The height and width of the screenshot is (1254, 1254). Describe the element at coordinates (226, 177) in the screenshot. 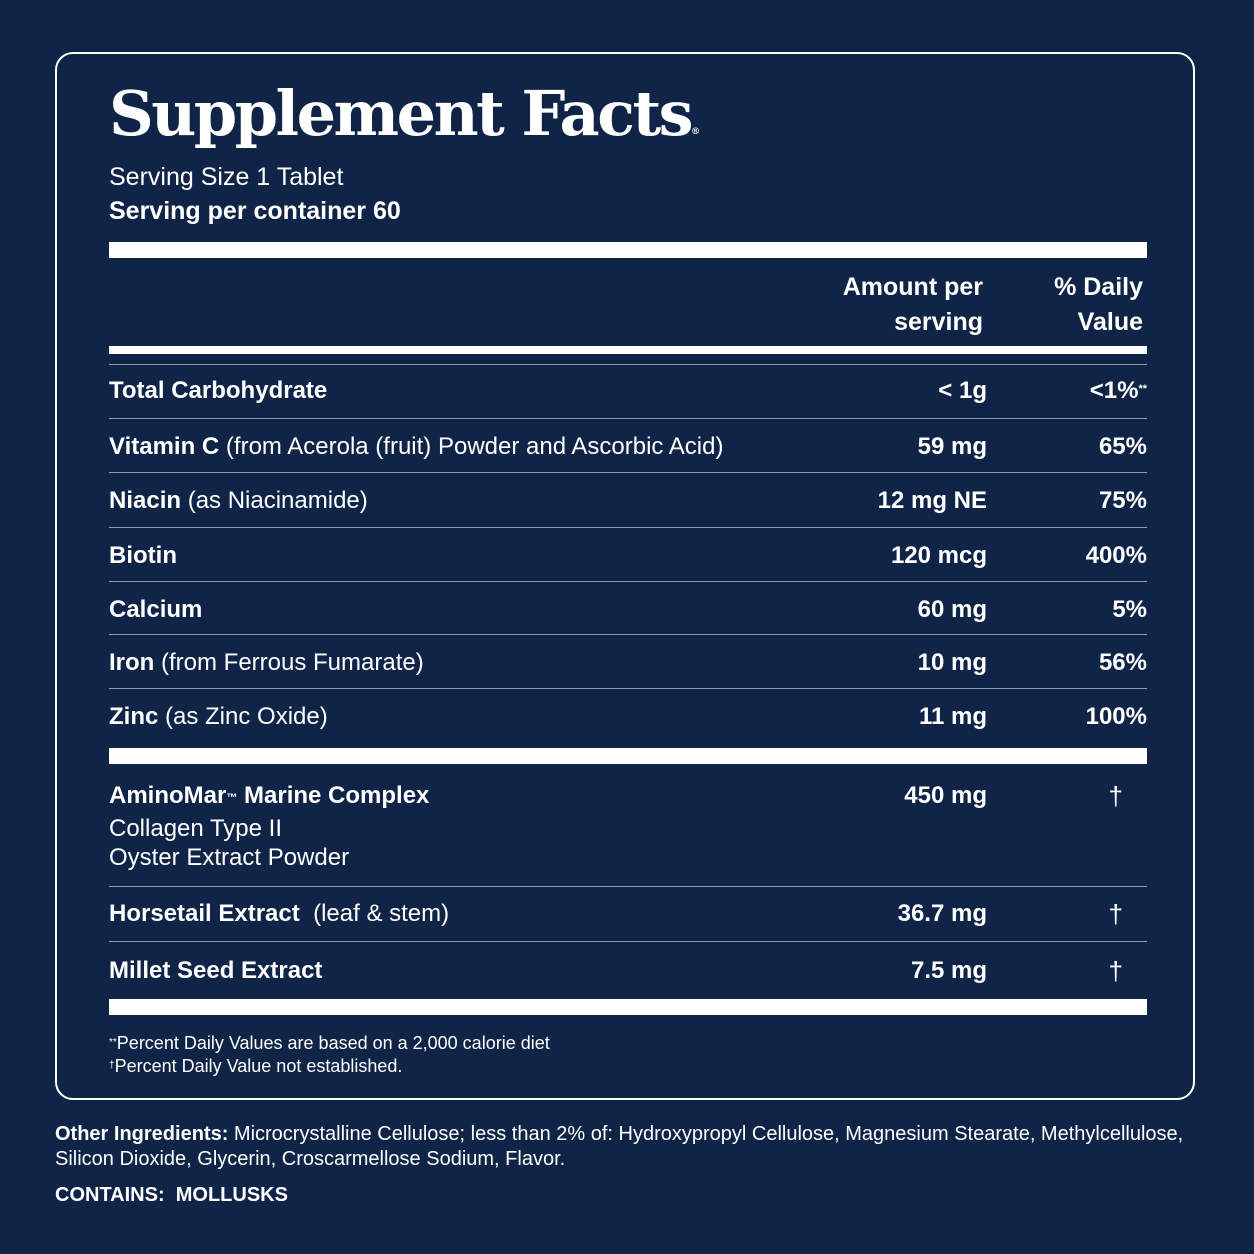

I see `serving-size: Serving Size 1 Tablet` at that location.